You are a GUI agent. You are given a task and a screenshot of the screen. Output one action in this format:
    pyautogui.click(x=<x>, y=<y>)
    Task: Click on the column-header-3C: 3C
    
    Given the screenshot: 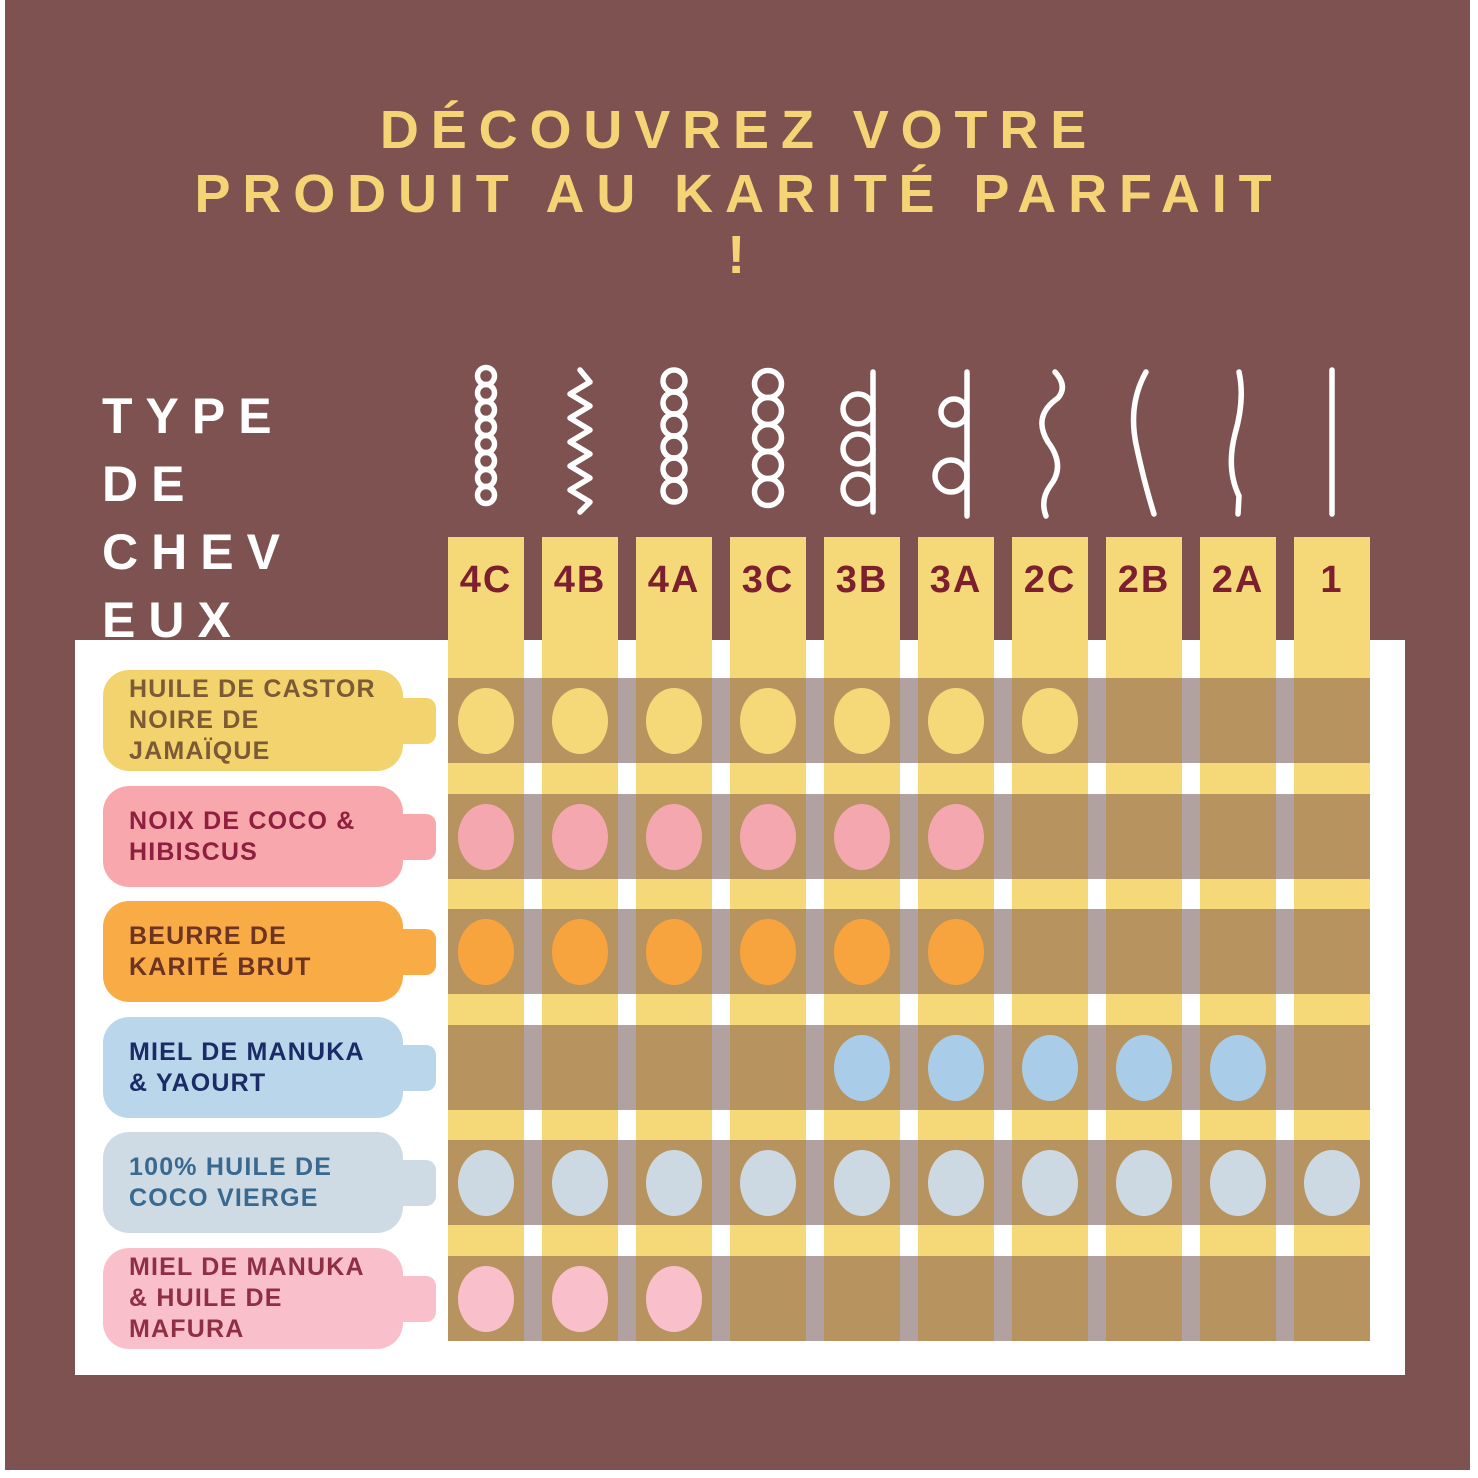 What is the action you would take?
    pyautogui.click(x=768, y=580)
    